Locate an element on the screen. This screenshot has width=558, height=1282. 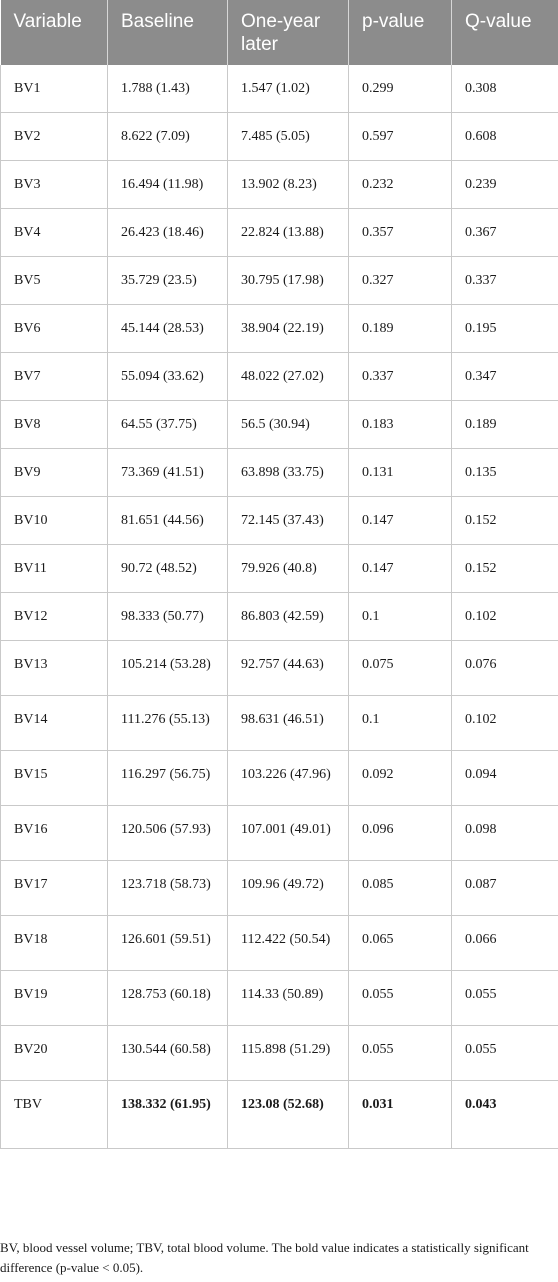
p-value-cell: 0.092 is located at coordinates (400, 778).